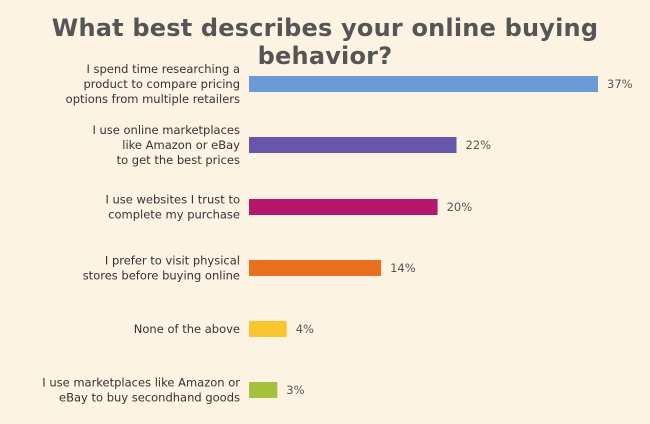  I want to click on value-label: 22%, so click(479, 145).